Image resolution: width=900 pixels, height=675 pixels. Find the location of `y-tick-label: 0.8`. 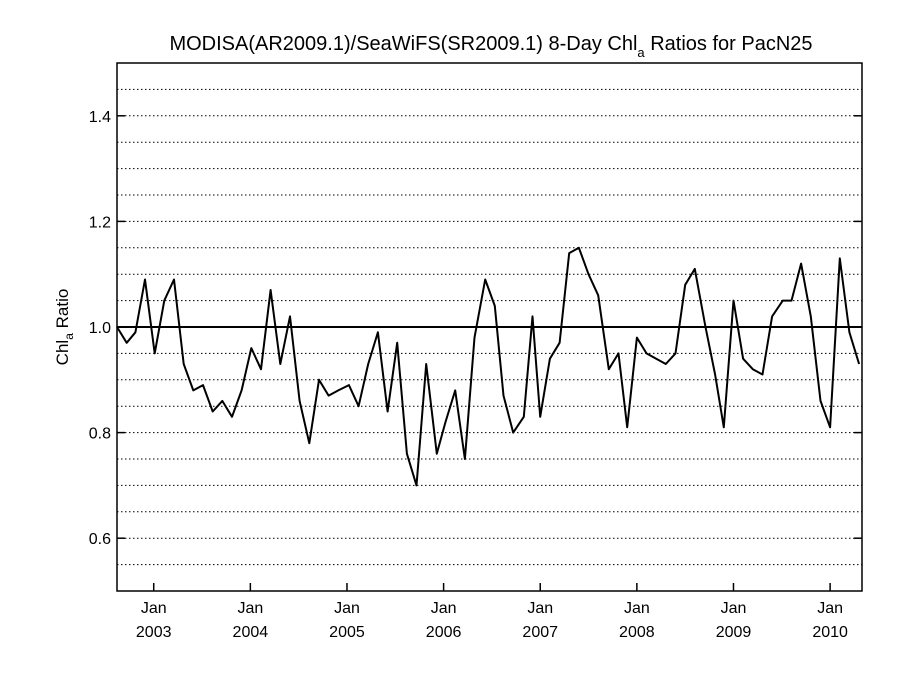

y-tick-label: 0.8 is located at coordinates (100, 434).